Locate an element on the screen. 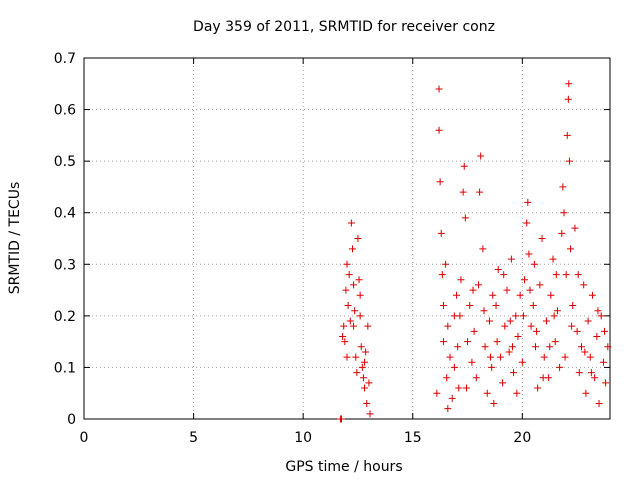 The height and width of the screenshot is (480, 640). y-tick-label: 0.3 is located at coordinates (65, 265).